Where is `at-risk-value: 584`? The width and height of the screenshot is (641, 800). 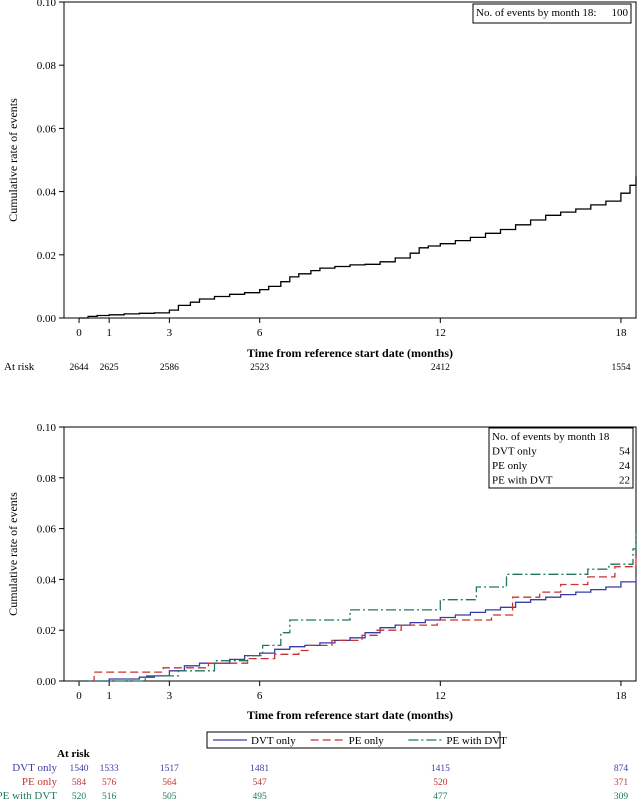 at-risk-value: 584 is located at coordinates (79, 783).